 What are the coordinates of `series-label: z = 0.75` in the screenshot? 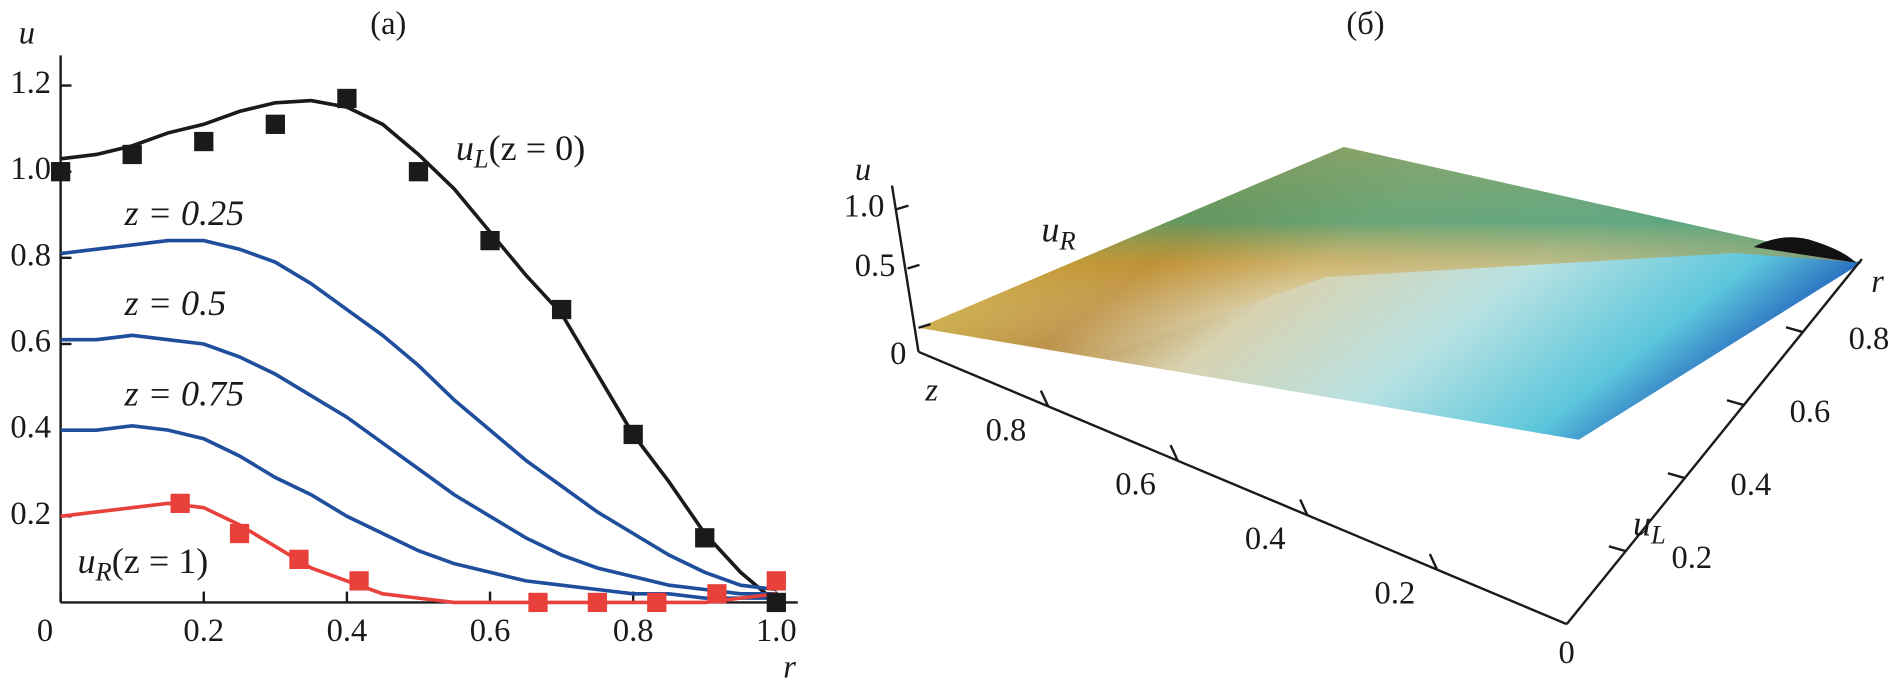 It's located at (183, 394).